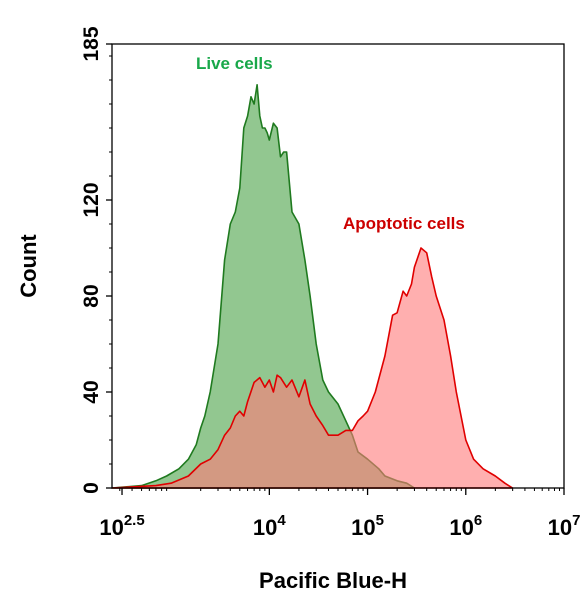 The height and width of the screenshot is (600, 588). Describe the element at coordinates (91, 43) in the screenshot. I see `y-tick-label: 185` at that location.